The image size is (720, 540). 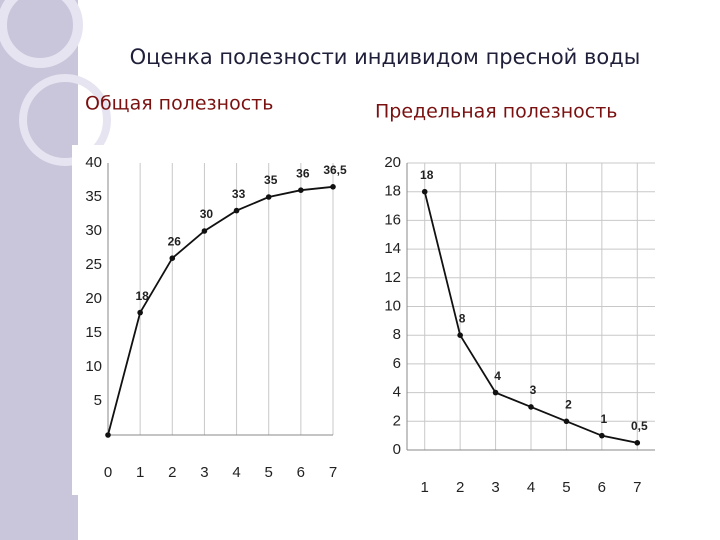 I want to click on y-tick-label: 25, so click(x=93, y=264).